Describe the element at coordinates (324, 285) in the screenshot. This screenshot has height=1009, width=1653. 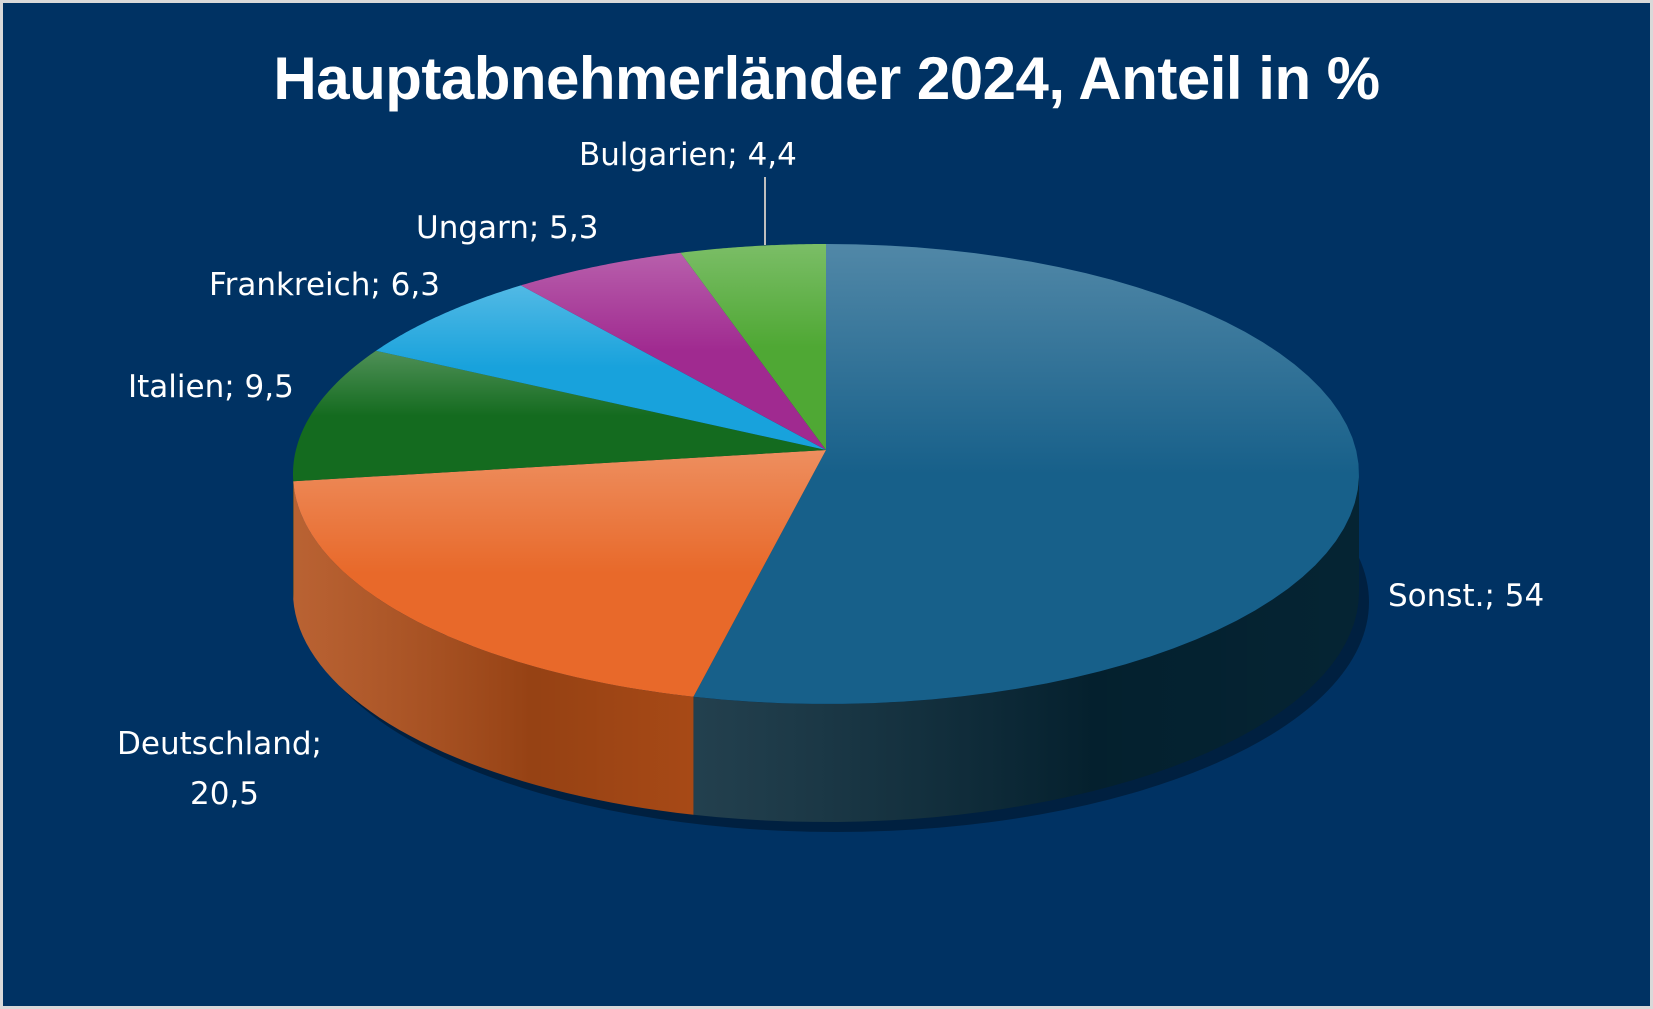
I see `data-label-frankreich: Frankreich; 6,3` at that location.